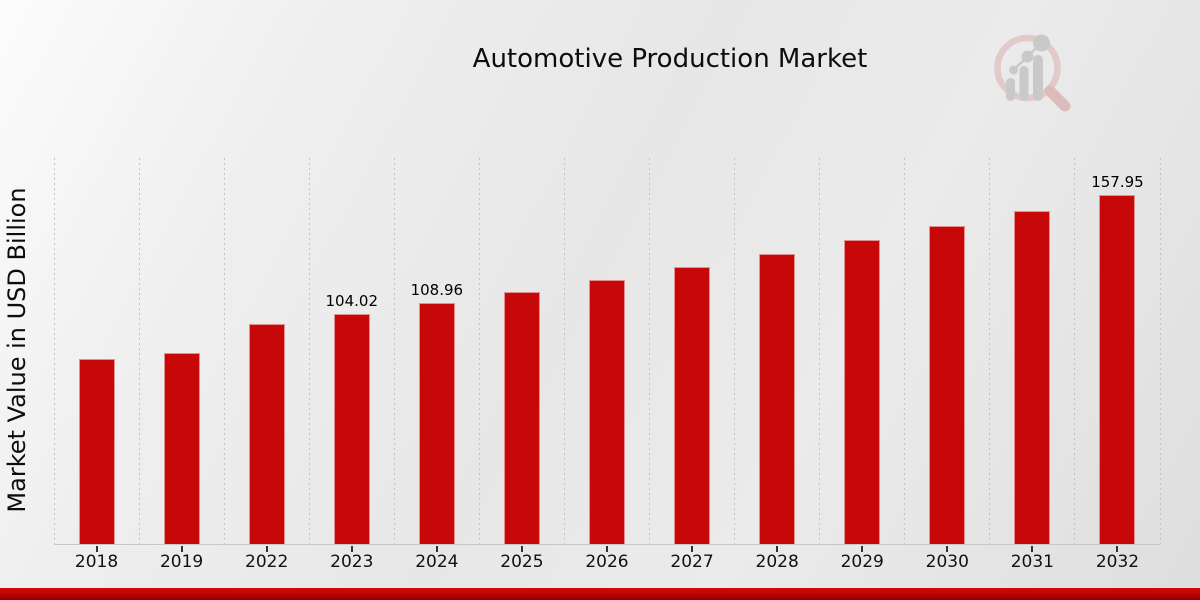 The height and width of the screenshot is (600, 1200). Describe the element at coordinates (600, 594) in the screenshot. I see `bottom-accent-bar` at that location.